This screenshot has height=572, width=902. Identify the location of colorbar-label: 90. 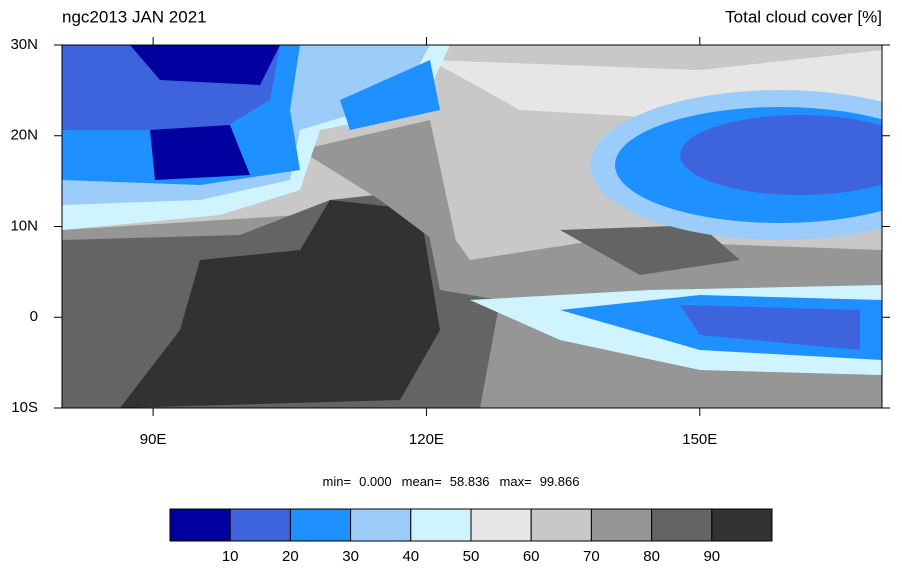
(711, 556).